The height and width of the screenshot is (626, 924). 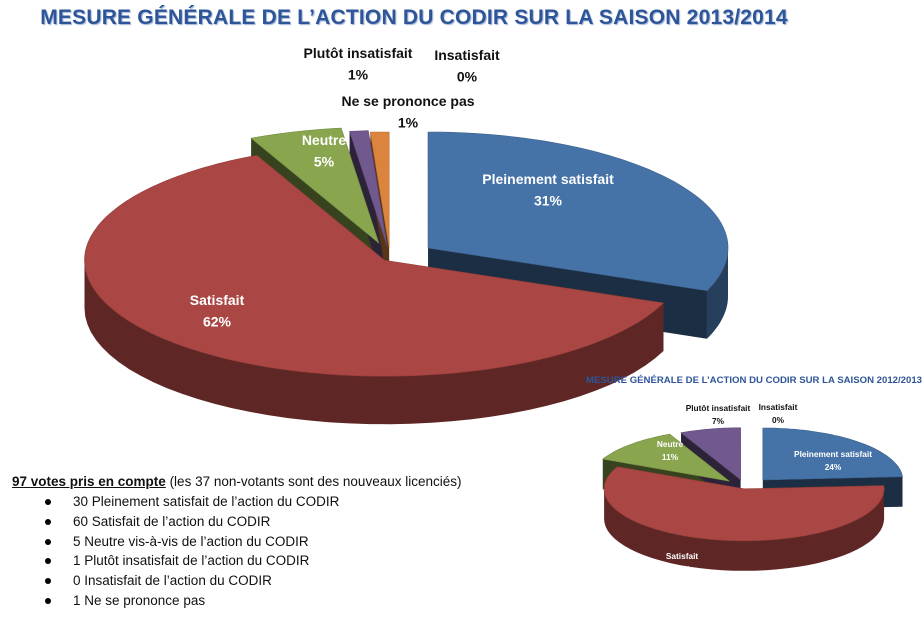 What do you see at coordinates (217, 322) in the screenshot?
I see `pie-2013-2014-pct-satisfait: 62%` at bounding box center [217, 322].